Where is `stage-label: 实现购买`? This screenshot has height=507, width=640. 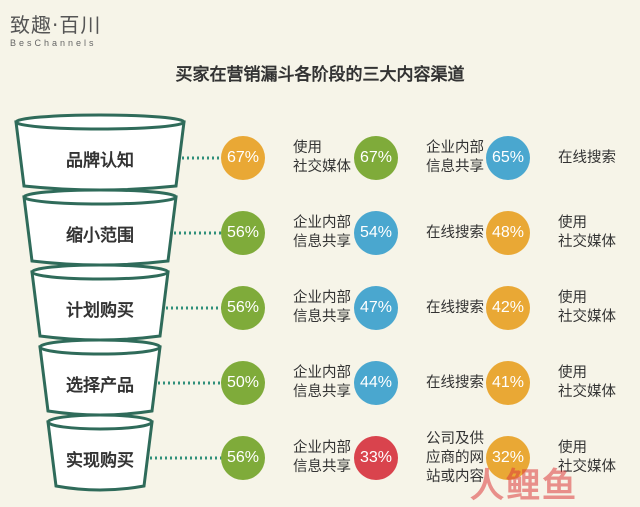
stage-label: 实现购买 is located at coordinates (100, 461).